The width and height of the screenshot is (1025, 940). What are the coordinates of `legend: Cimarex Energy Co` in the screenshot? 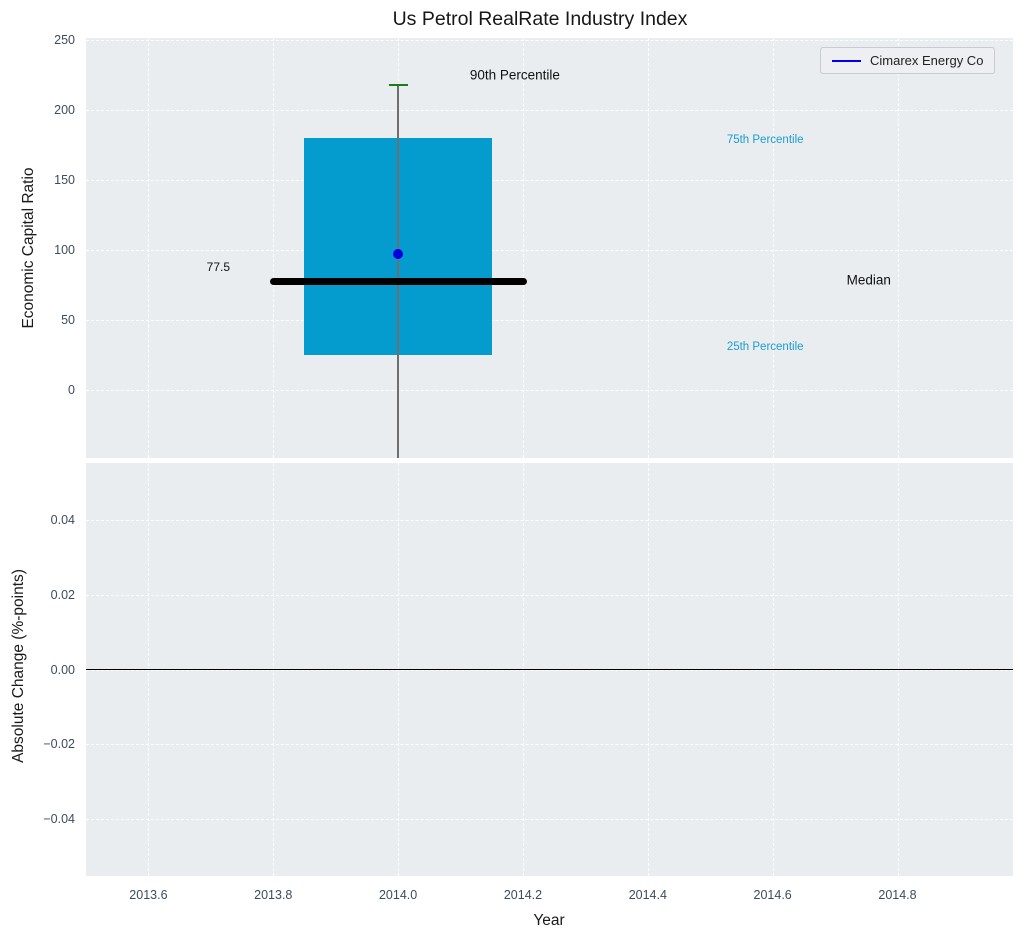 It's located at (908, 60).